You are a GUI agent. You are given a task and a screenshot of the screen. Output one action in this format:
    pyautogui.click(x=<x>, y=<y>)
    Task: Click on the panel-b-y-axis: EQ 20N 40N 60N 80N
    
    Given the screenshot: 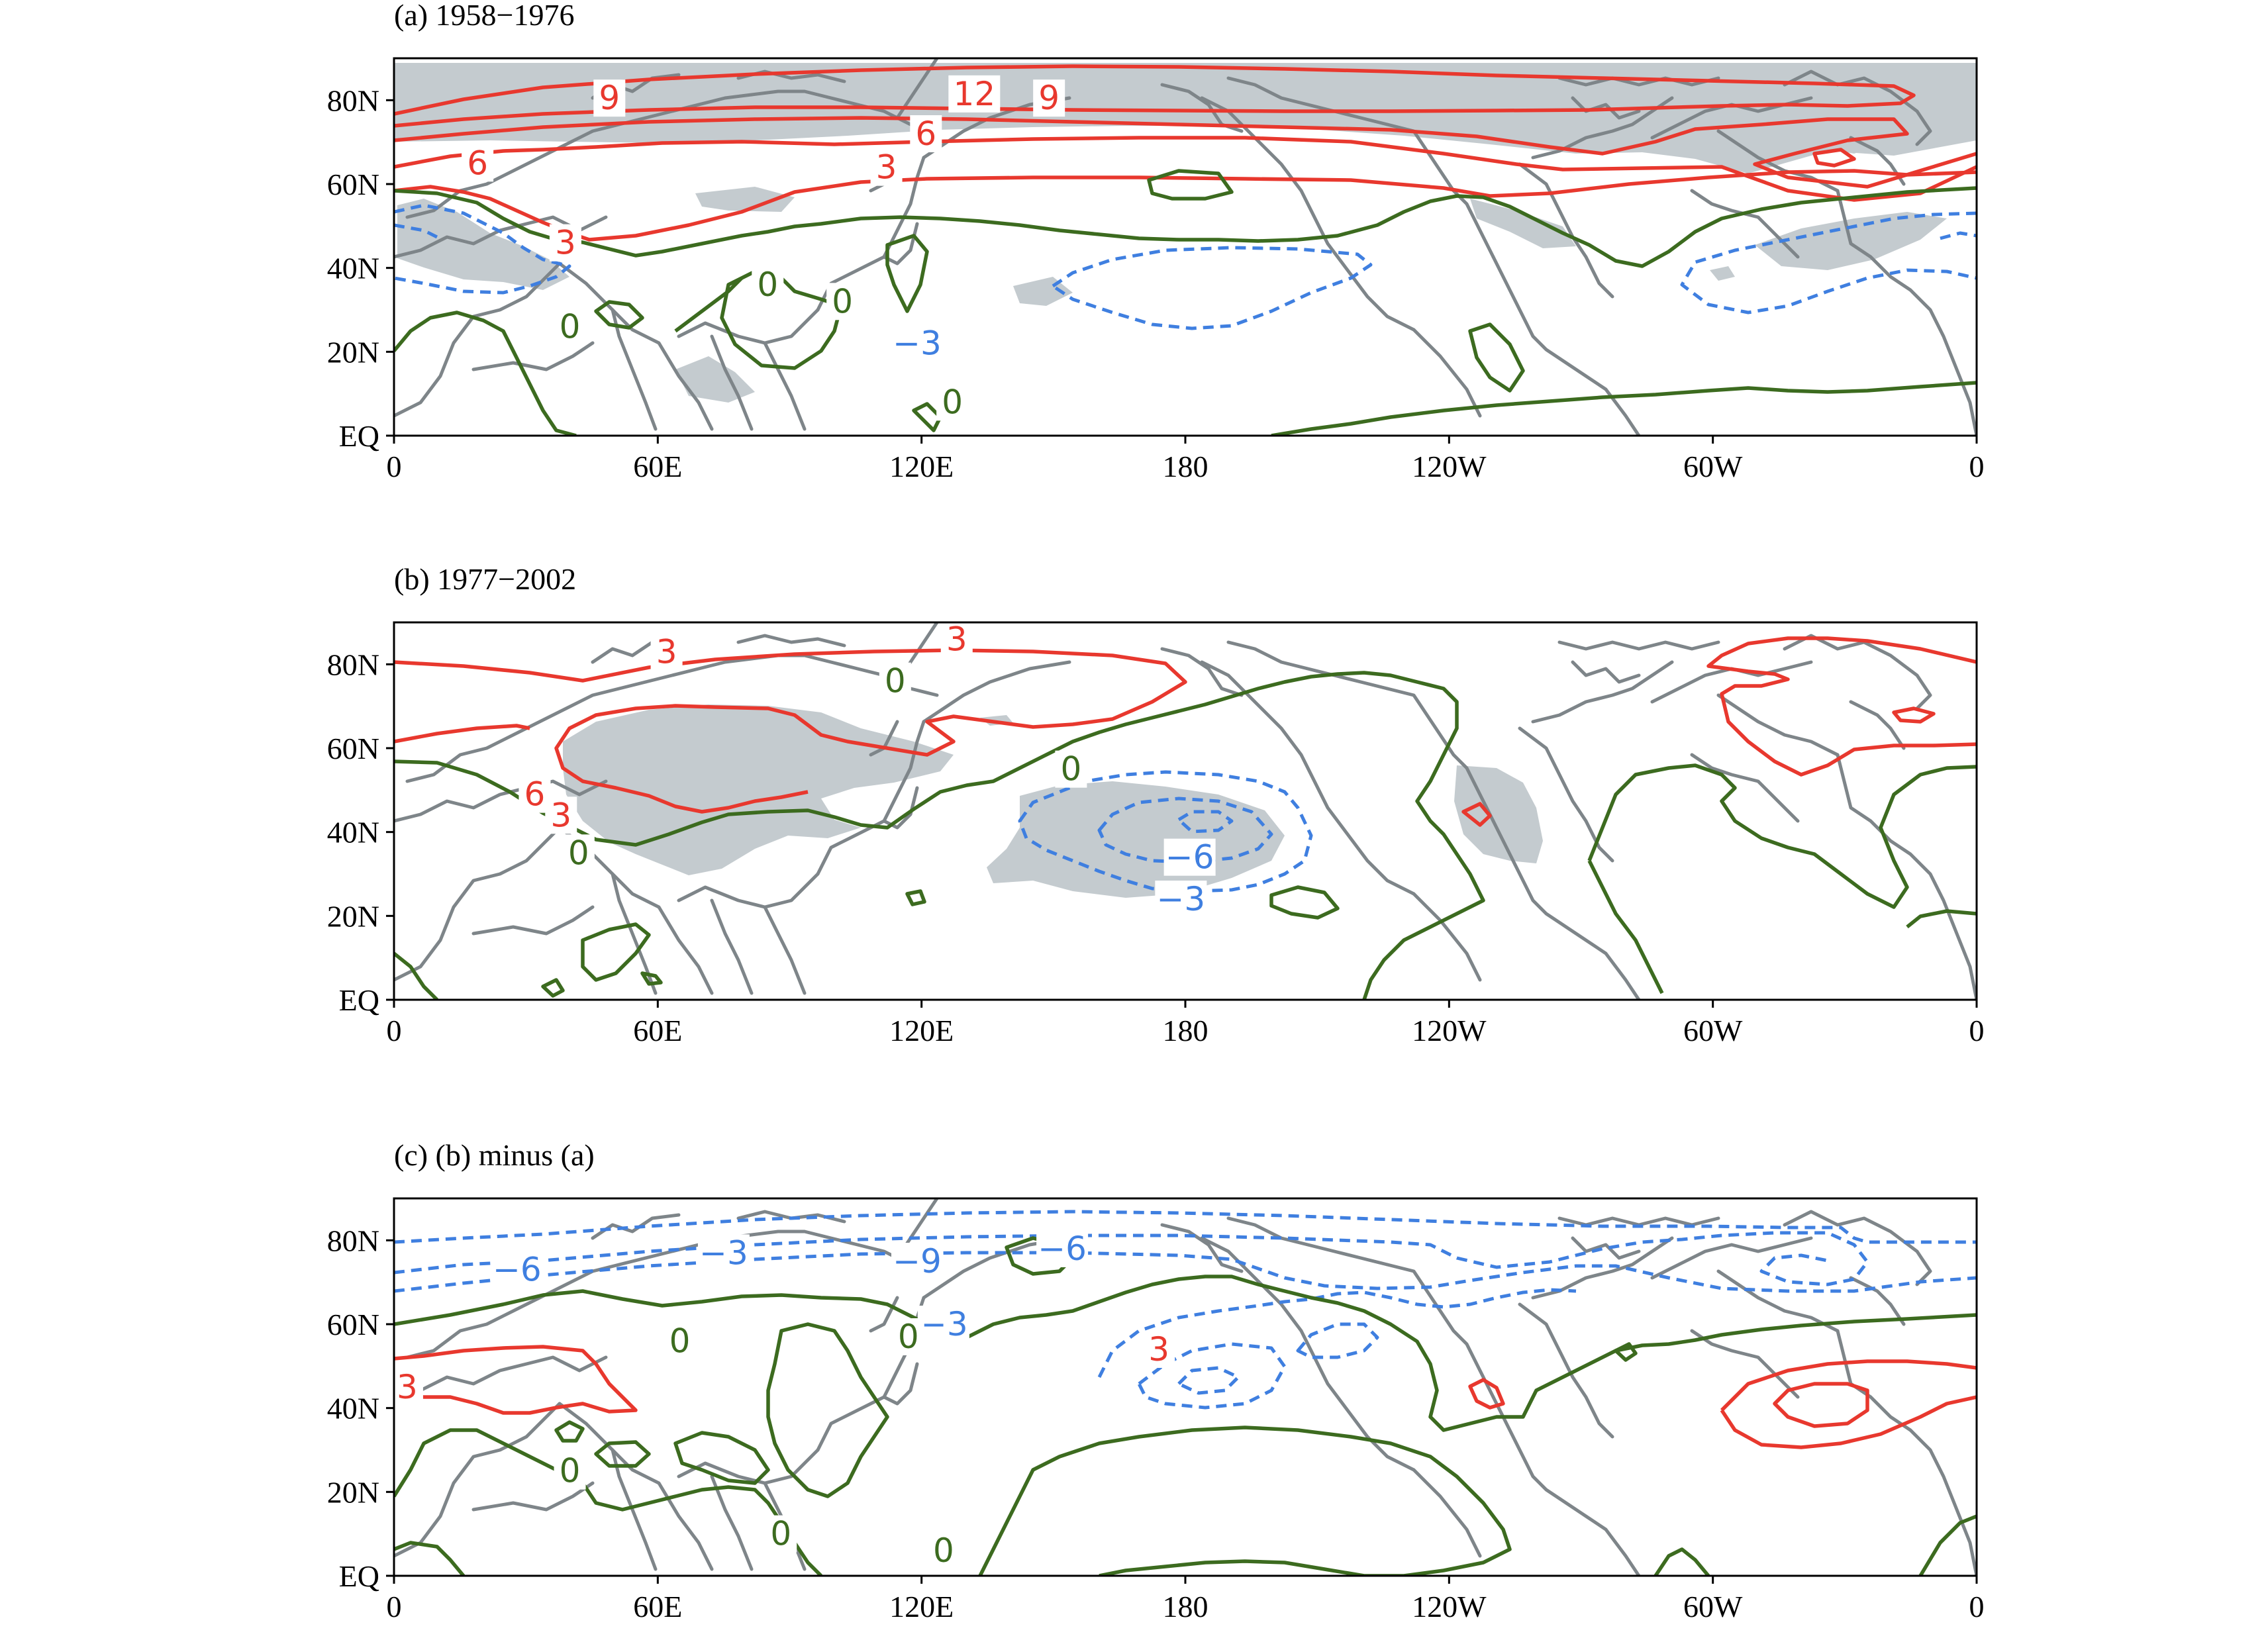 What is the action you would take?
    pyautogui.click(x=360, y=832)
    